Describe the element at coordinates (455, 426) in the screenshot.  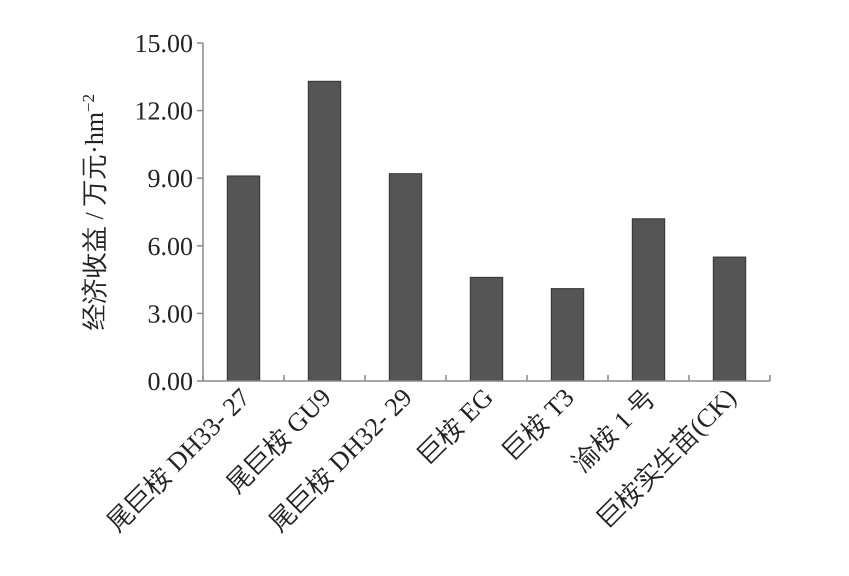
I see `x-tick-label: 巨桉 EG` at that location.